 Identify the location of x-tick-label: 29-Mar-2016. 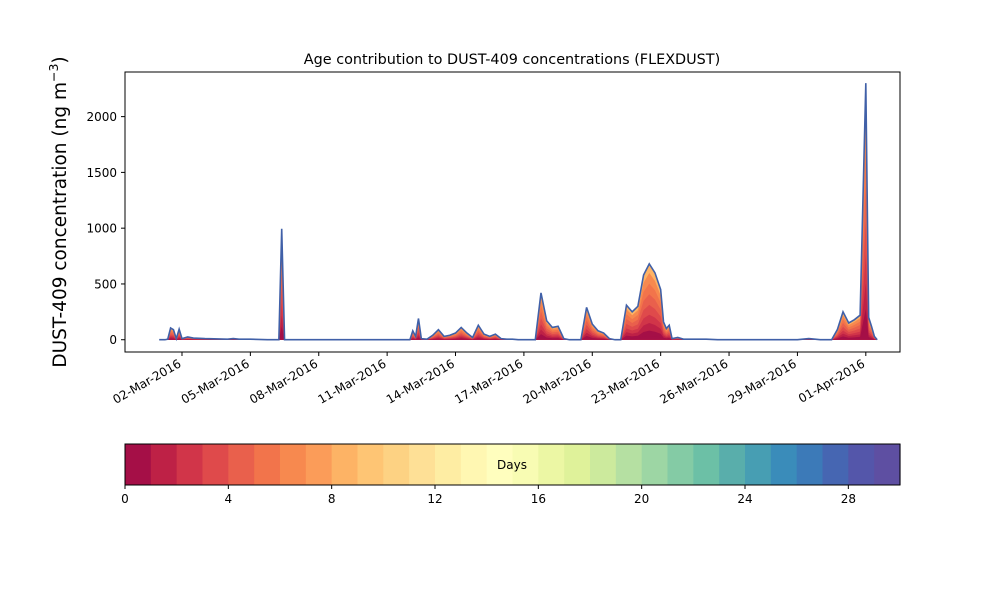
(762, 381).